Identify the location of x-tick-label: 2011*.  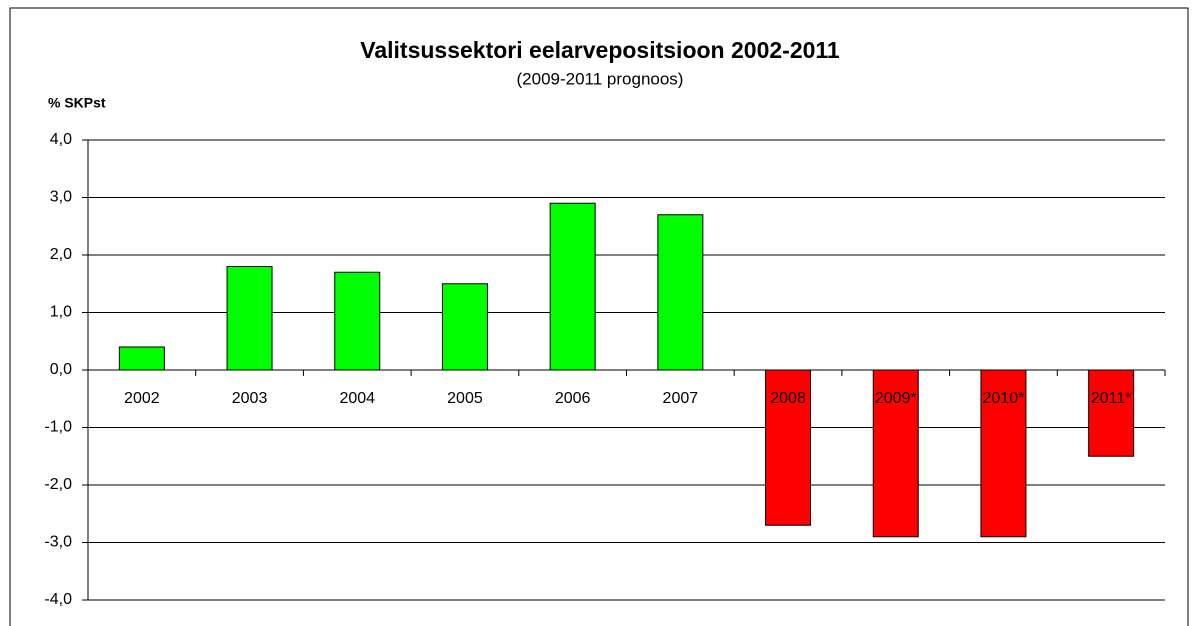
(1111, 398).